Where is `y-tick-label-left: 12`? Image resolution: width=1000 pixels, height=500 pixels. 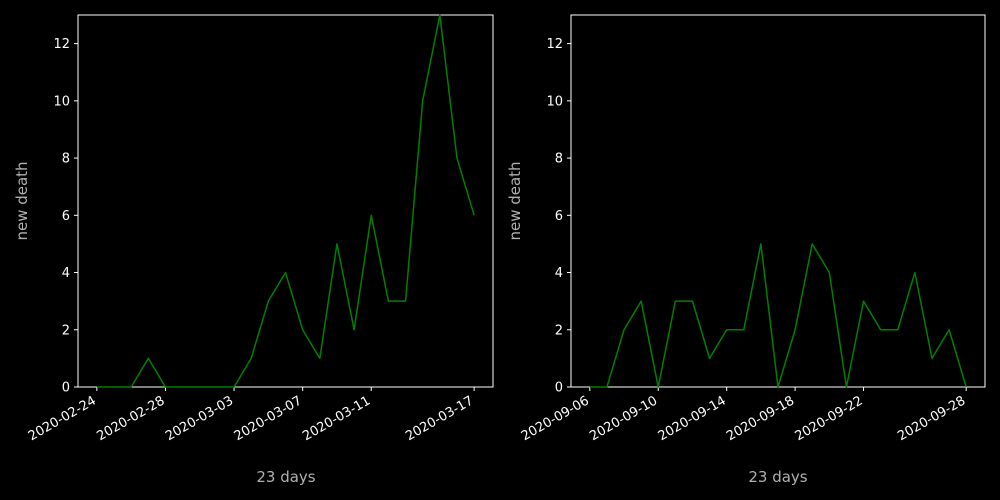 y-tick-label-left: 12 is located at coordinates (61, 44).